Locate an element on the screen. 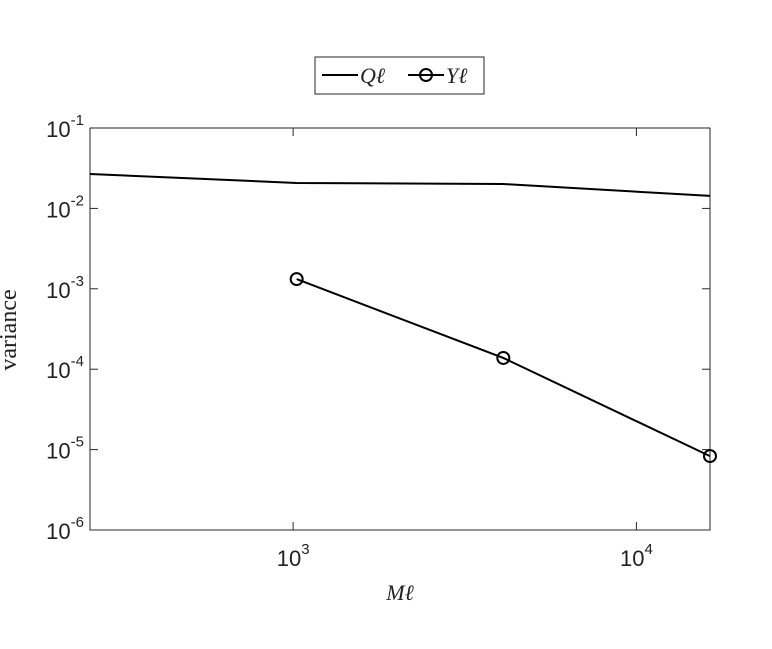 The width and height of the screenshot is (772, 649). x-axis-label: Mℓ is located at coordinates (399, 592).